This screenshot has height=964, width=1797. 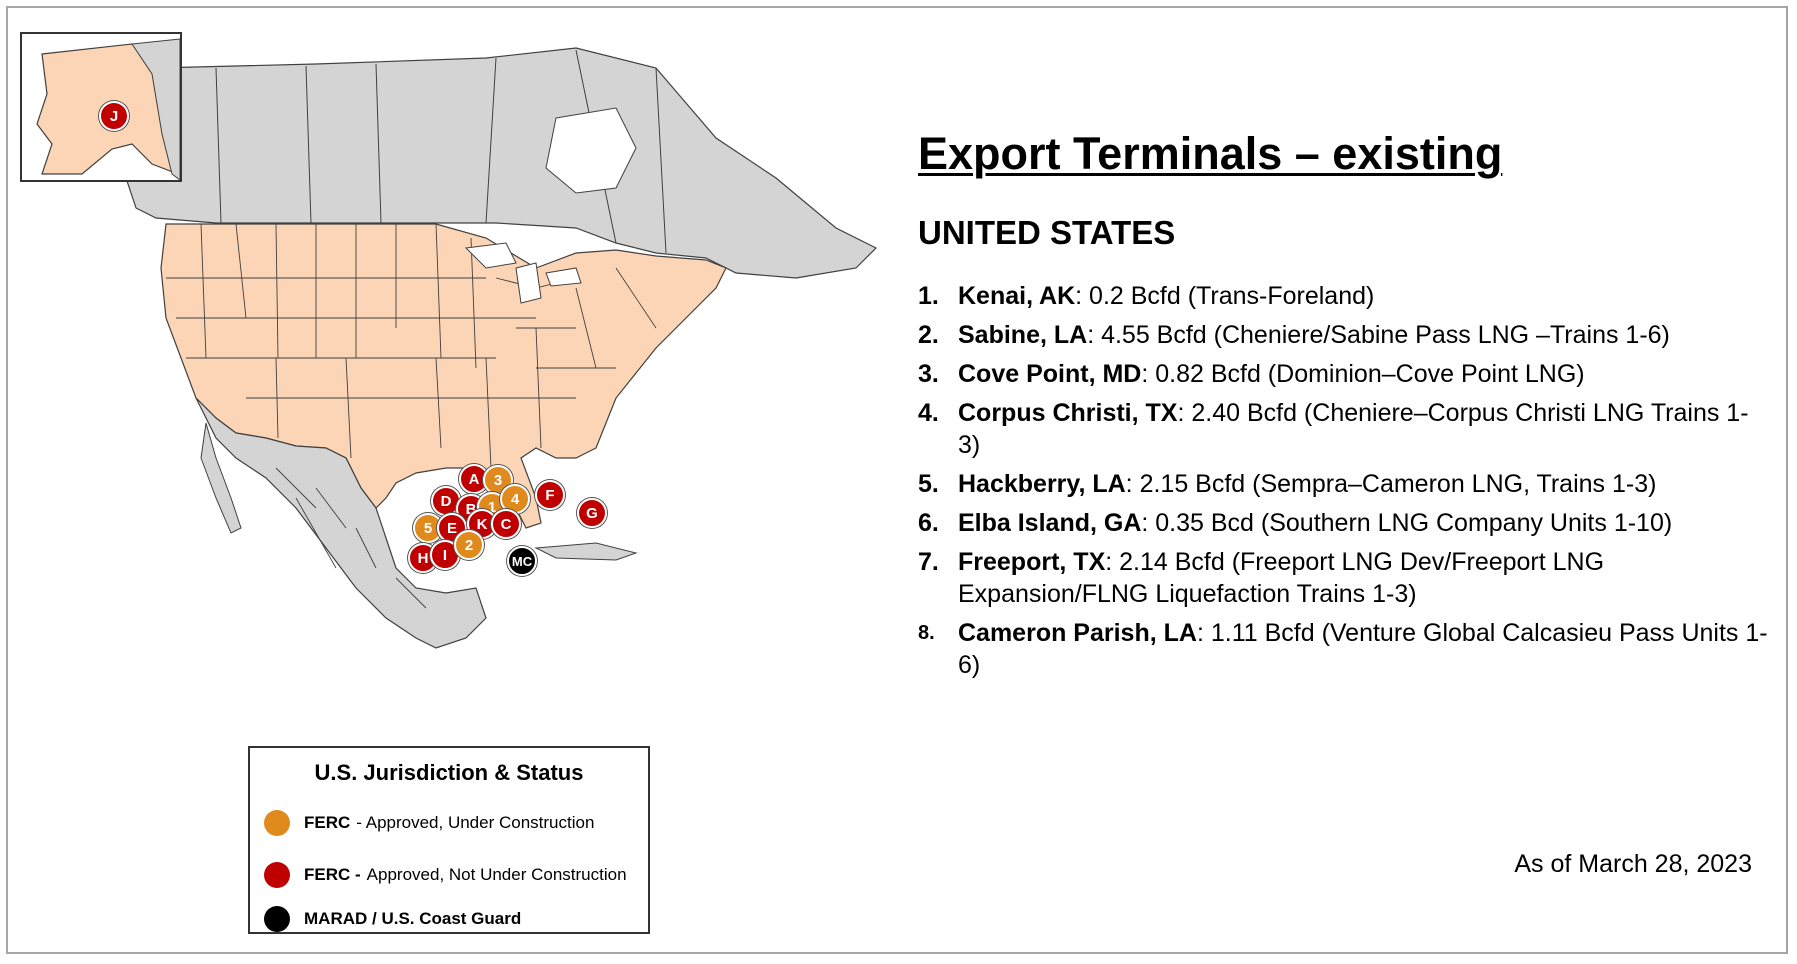 I want to click on us-region, so click(x=443, y=376).